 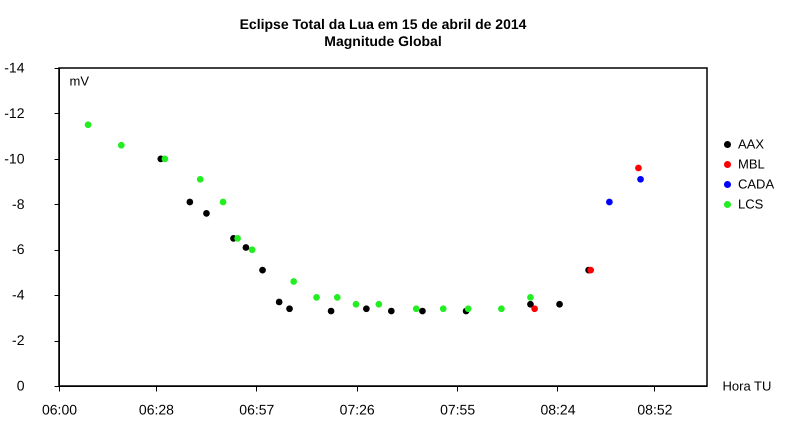 I want to click on x-tick-label: 06:57, so click(x=257, y=410).